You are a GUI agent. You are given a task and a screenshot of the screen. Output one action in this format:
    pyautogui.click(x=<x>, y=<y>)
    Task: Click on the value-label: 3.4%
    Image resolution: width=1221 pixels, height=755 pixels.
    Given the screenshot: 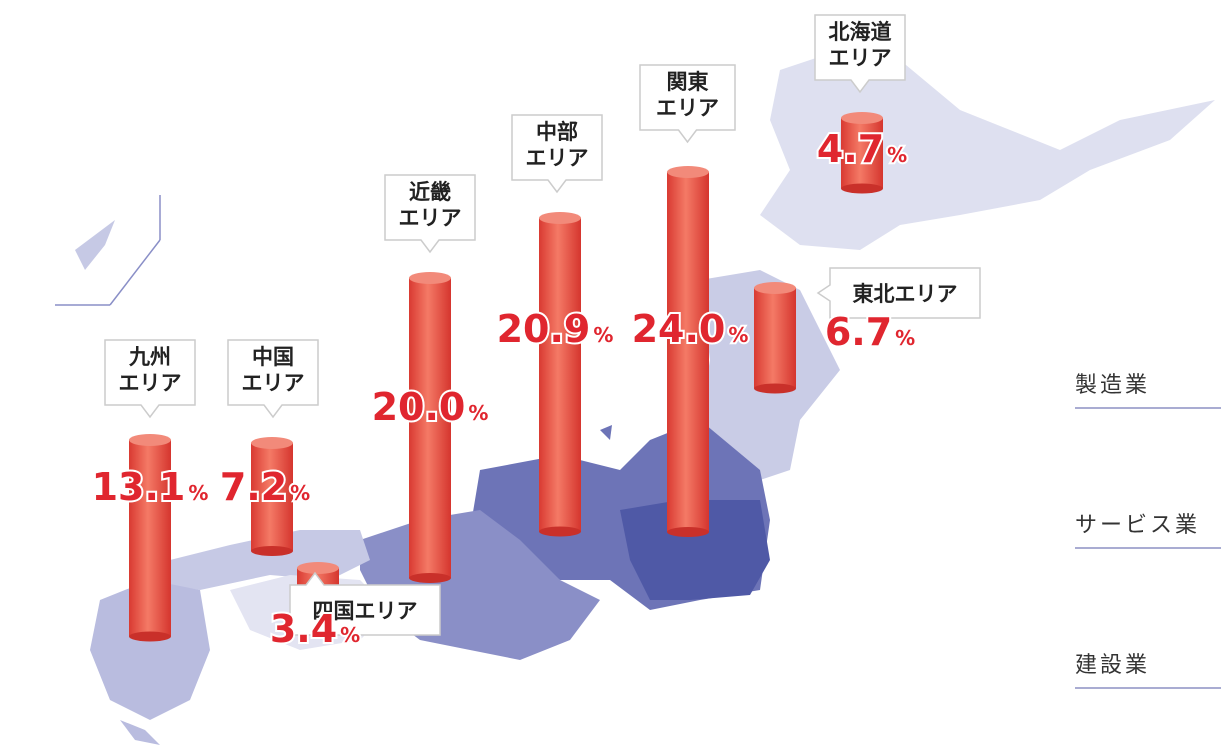 What is the action you would take?
    pyautogui.click(x=315, y=629)
    